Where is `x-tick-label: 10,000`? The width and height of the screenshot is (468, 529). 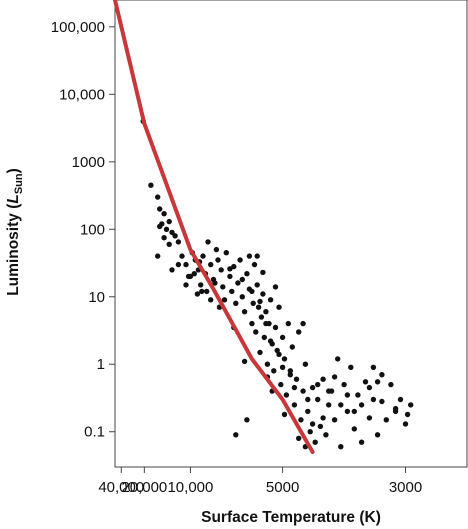 x-tick-label: 10,000 is located at coordinates (190, 487).